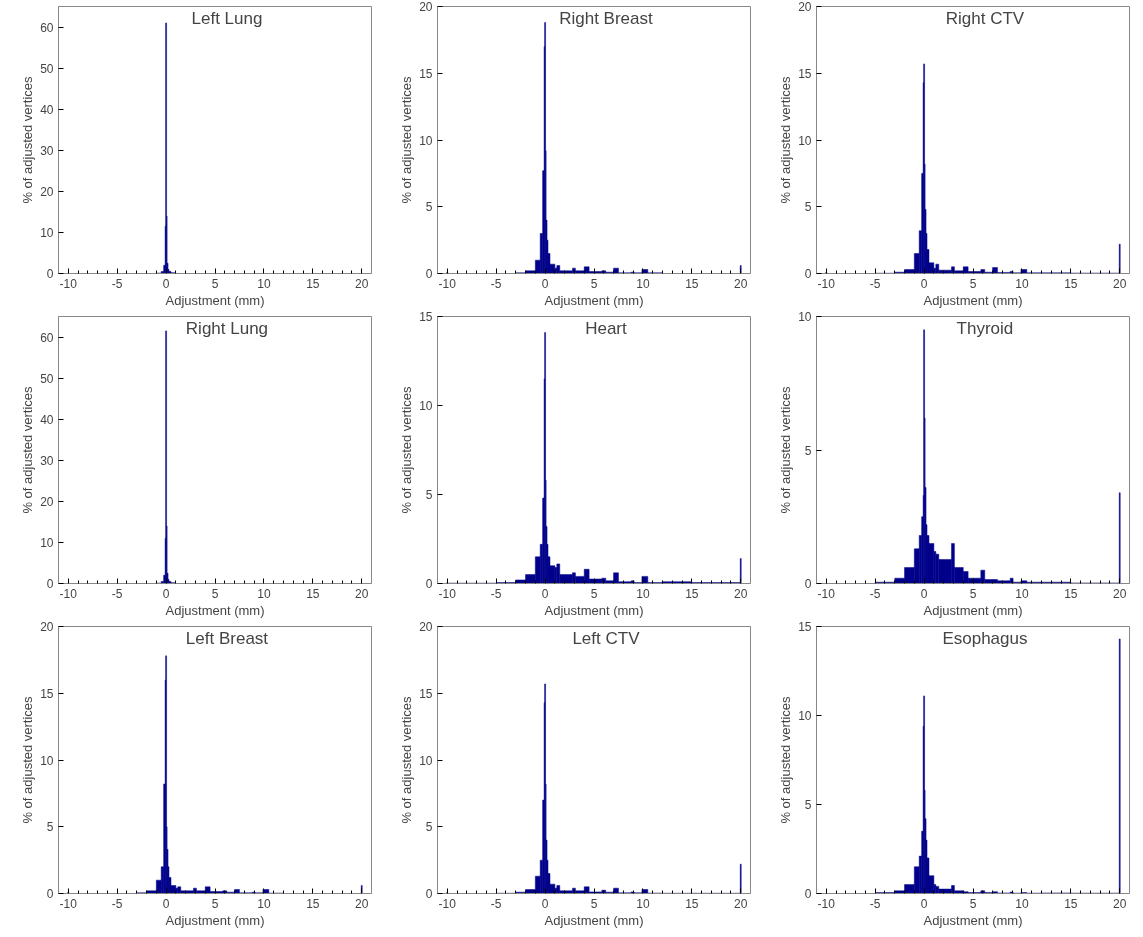  Describe the element at coordinates (606, 328) in the screenshot. I see `chart-title: Heart` at that location.